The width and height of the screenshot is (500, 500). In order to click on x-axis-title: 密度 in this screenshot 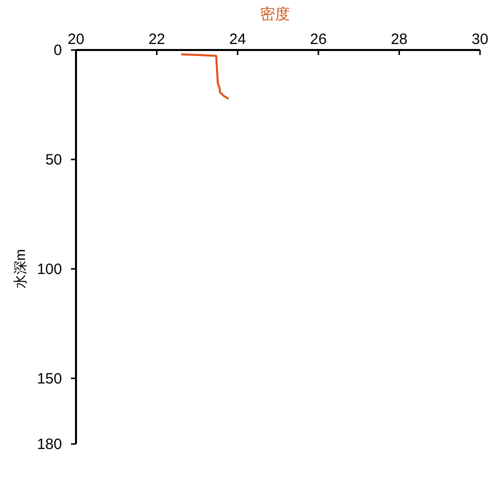, I will do `click(275, 14)`.